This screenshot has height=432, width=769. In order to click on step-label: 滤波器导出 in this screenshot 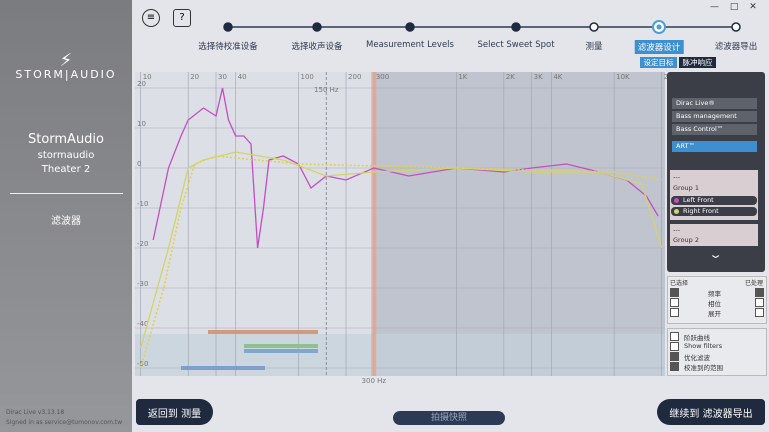, I will do `click(736, 47)`.